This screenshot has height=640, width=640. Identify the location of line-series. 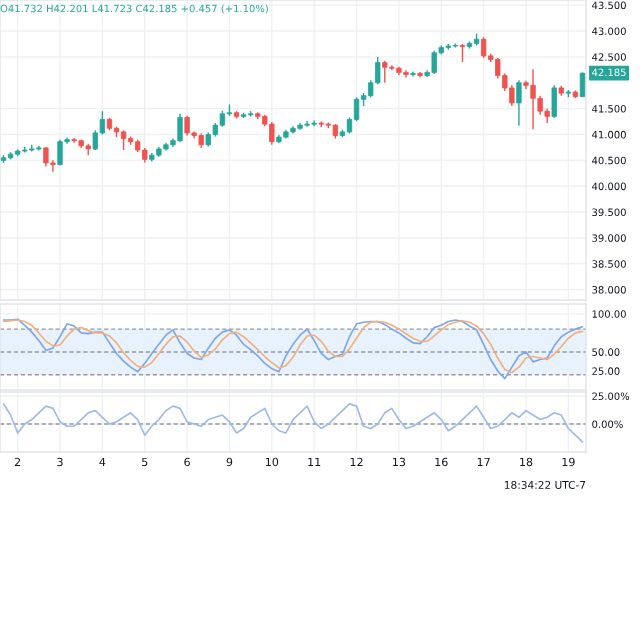
(293, 423).